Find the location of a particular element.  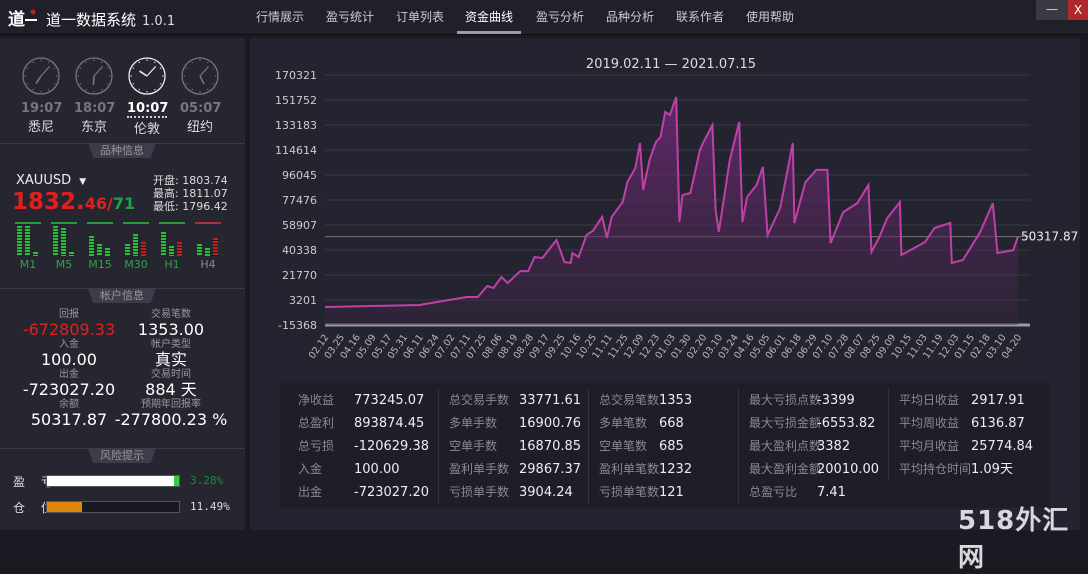

account-label: 帐户类型 is located at coordinates (171, 344).